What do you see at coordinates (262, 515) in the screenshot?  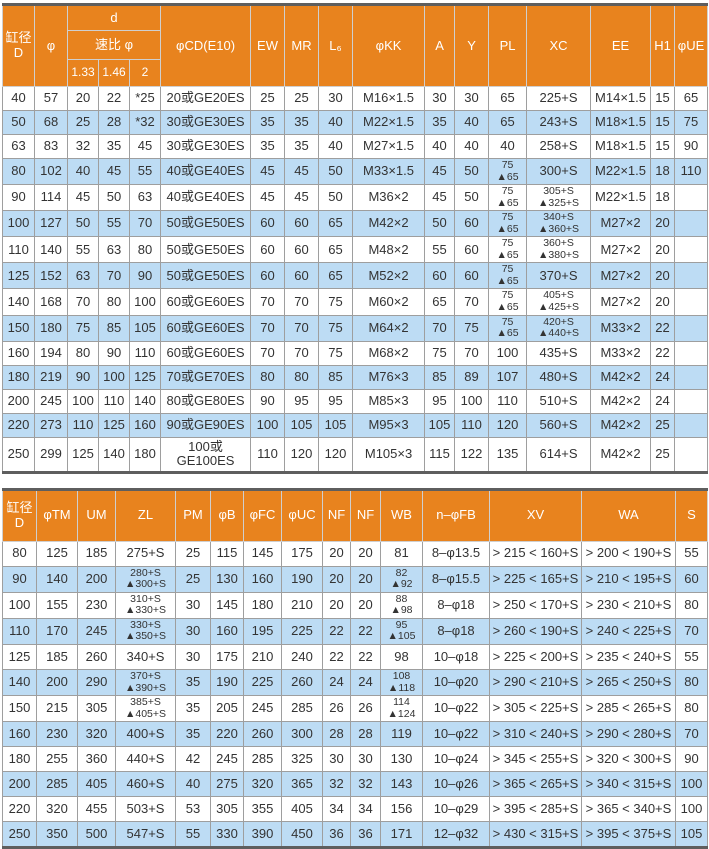 I see `column-header-6: φFC` at bounding box center [262, 515].